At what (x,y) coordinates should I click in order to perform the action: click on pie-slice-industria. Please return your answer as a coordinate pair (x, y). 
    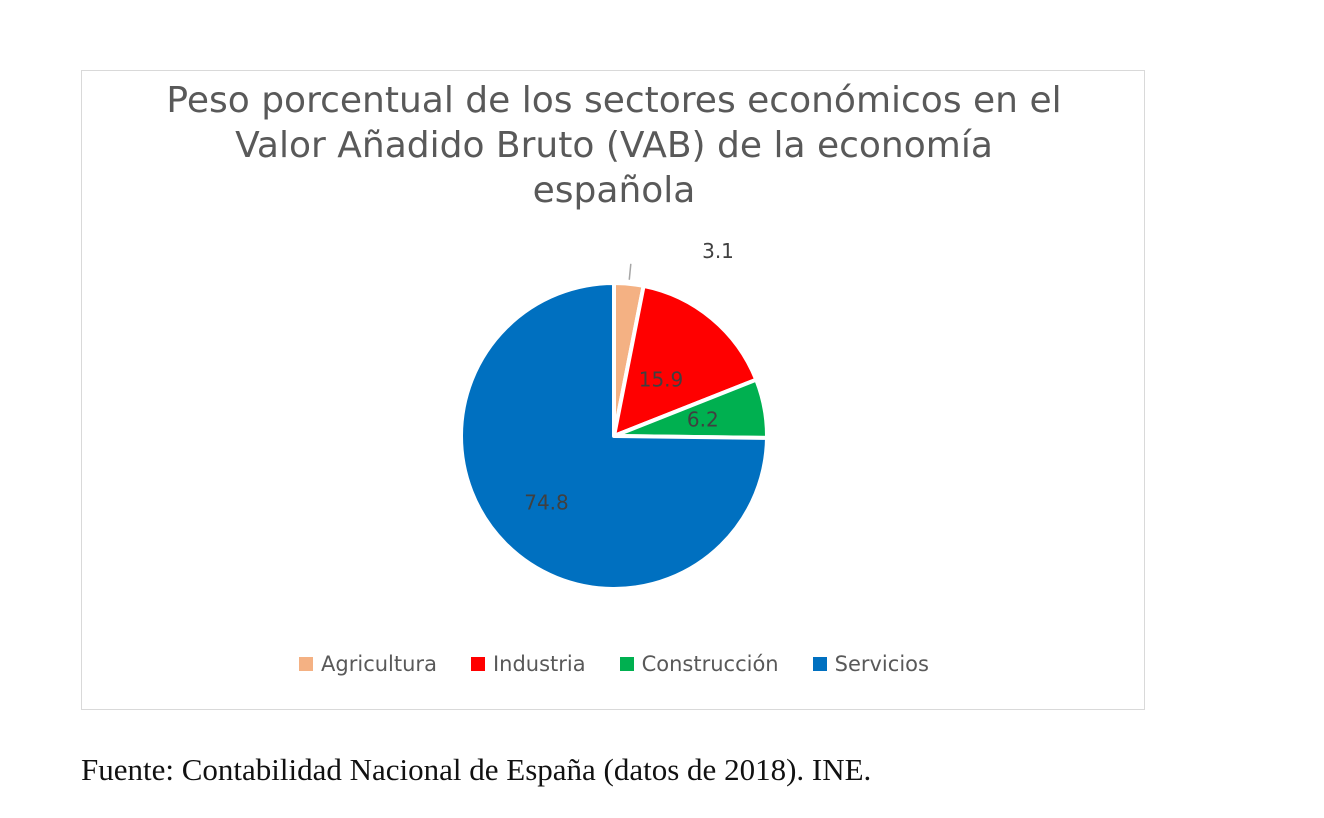
    Looking at the image, I should click on (685, 360).